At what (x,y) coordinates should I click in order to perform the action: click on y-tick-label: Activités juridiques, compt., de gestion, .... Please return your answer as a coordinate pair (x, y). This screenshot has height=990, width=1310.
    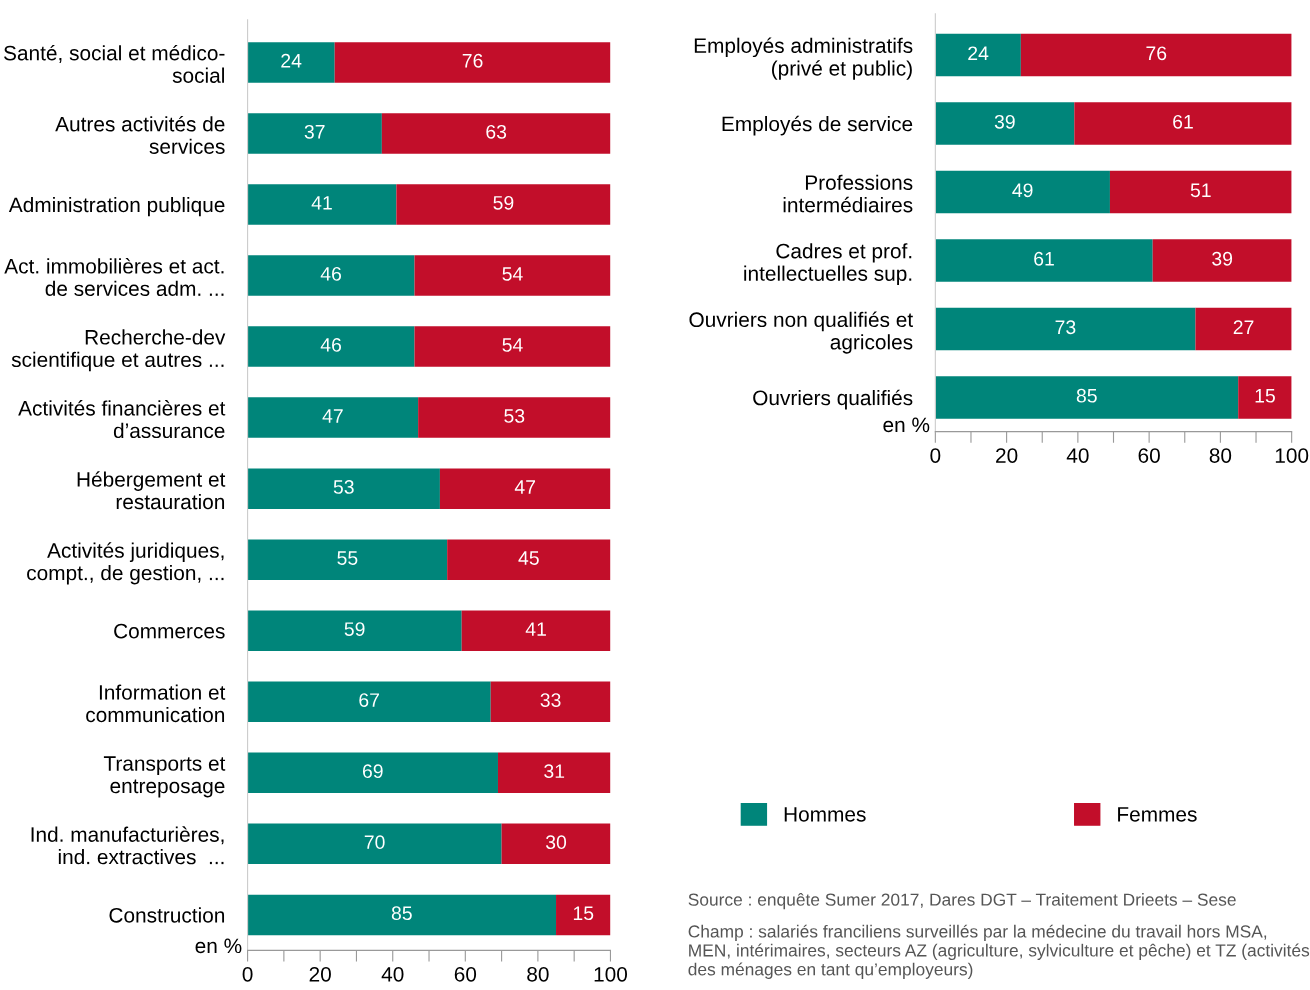
    Looking at the image, I should click on (125, 563).